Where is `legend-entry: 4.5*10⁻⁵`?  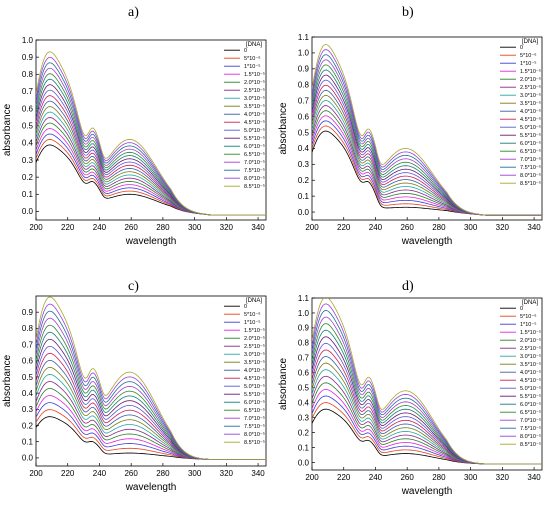 legend-entry: 4.5*10⁻⁵ is located at coordinates (254, 122).